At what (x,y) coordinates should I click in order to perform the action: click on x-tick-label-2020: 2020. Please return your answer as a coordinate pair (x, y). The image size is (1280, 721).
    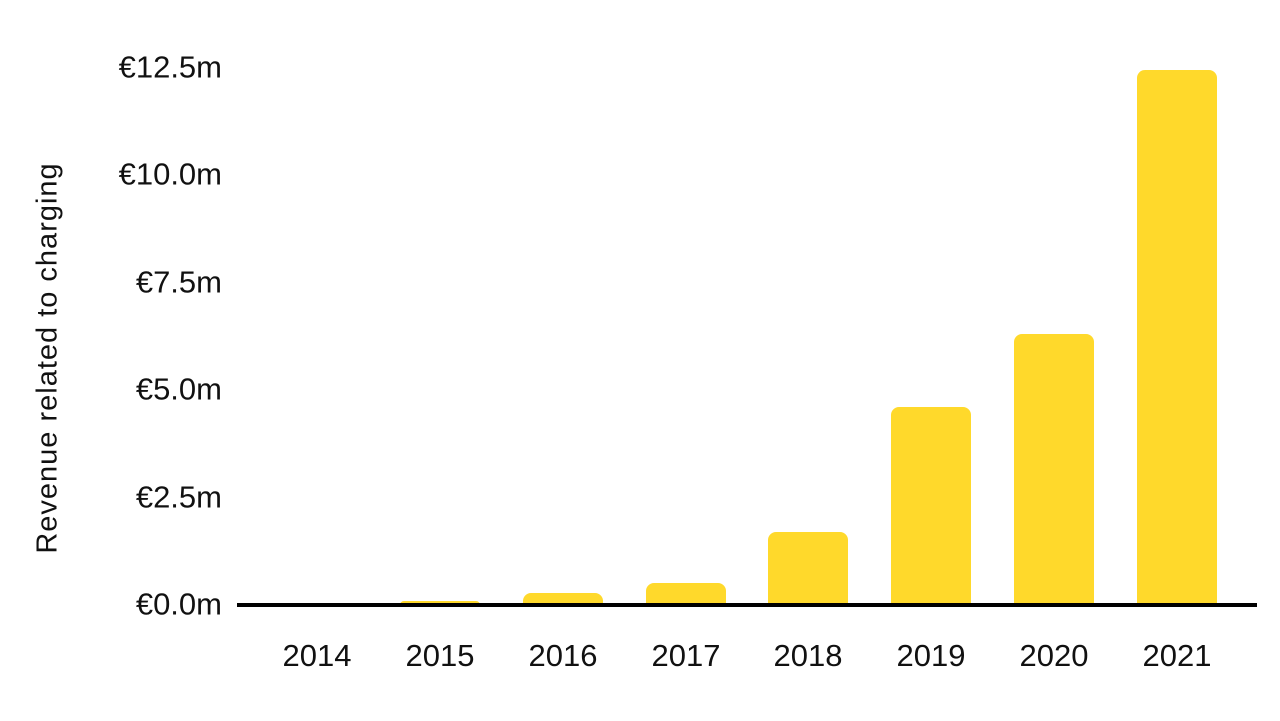
    Looking at the image, I should click on (1054, 655).